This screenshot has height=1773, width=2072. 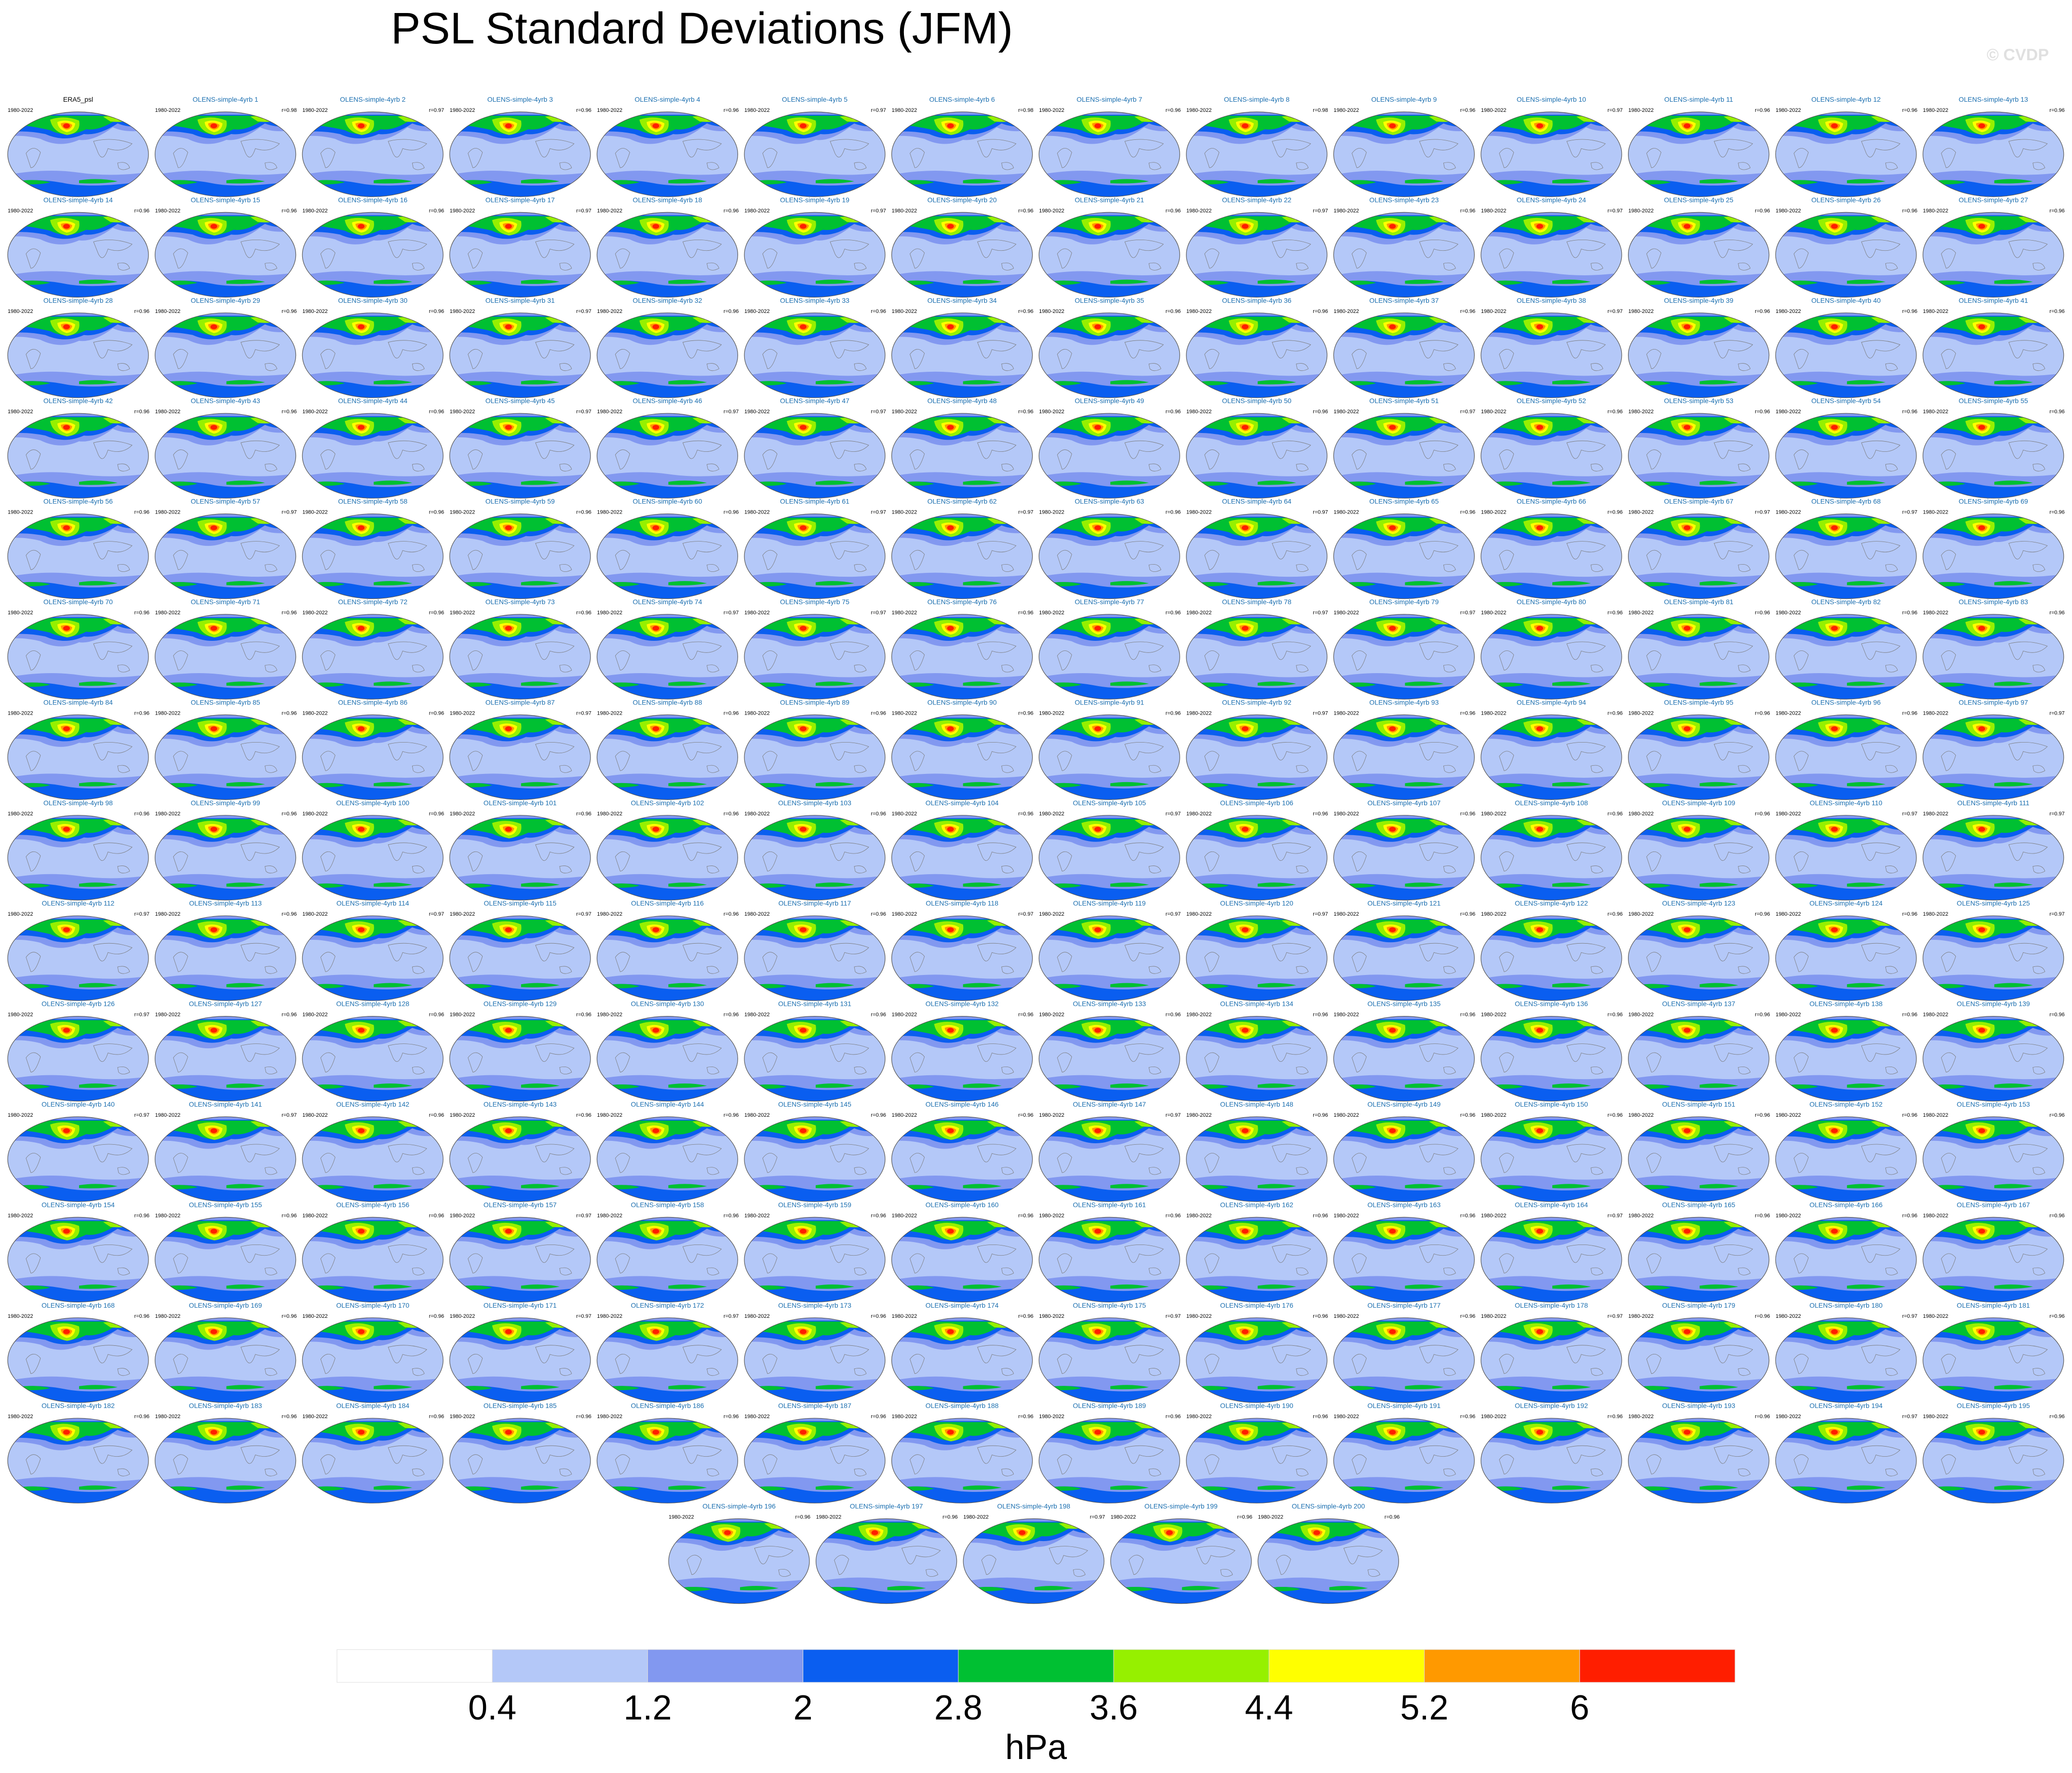 I want to click on map-panel: OLENS-simple-4yrb 158 1980-2022 r=0.96, so click(x=668, y=1254).